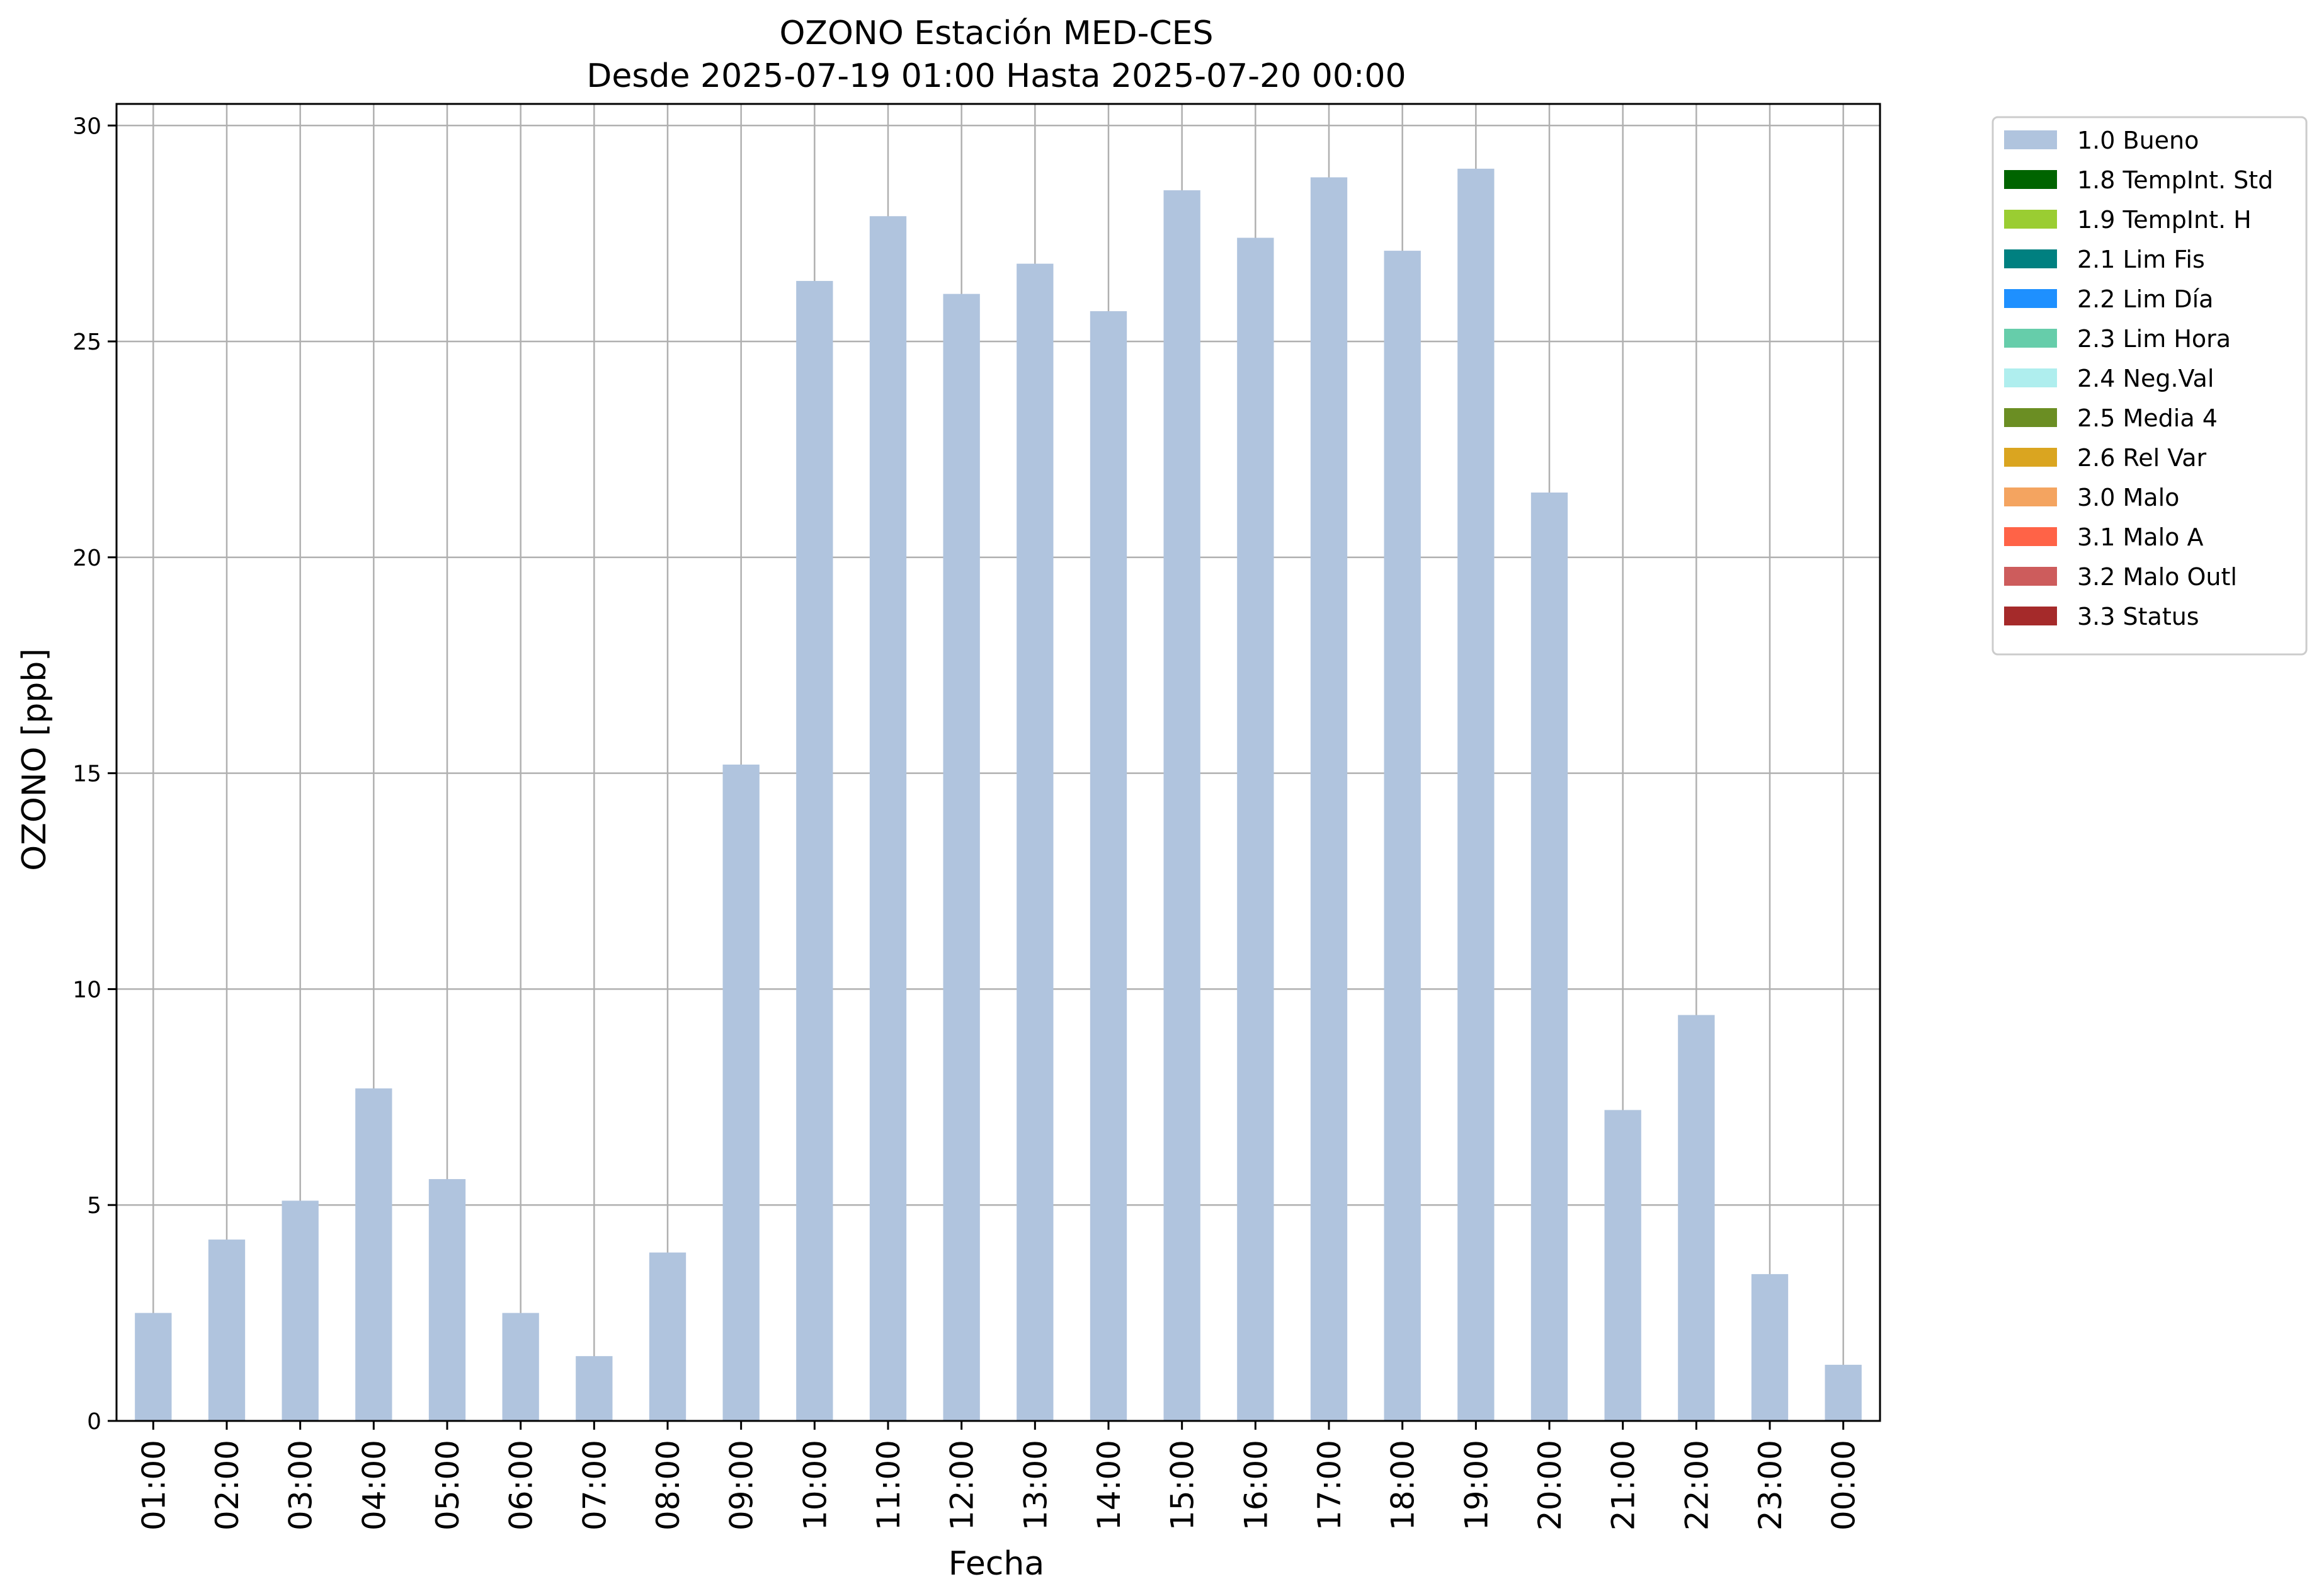 The width and height of the screenshot is (2319, 1596). What do you see at coordinates (94, 1206) in the screenshot?
I see `y-tick-label: 5` at bounding box center [94, 1206].